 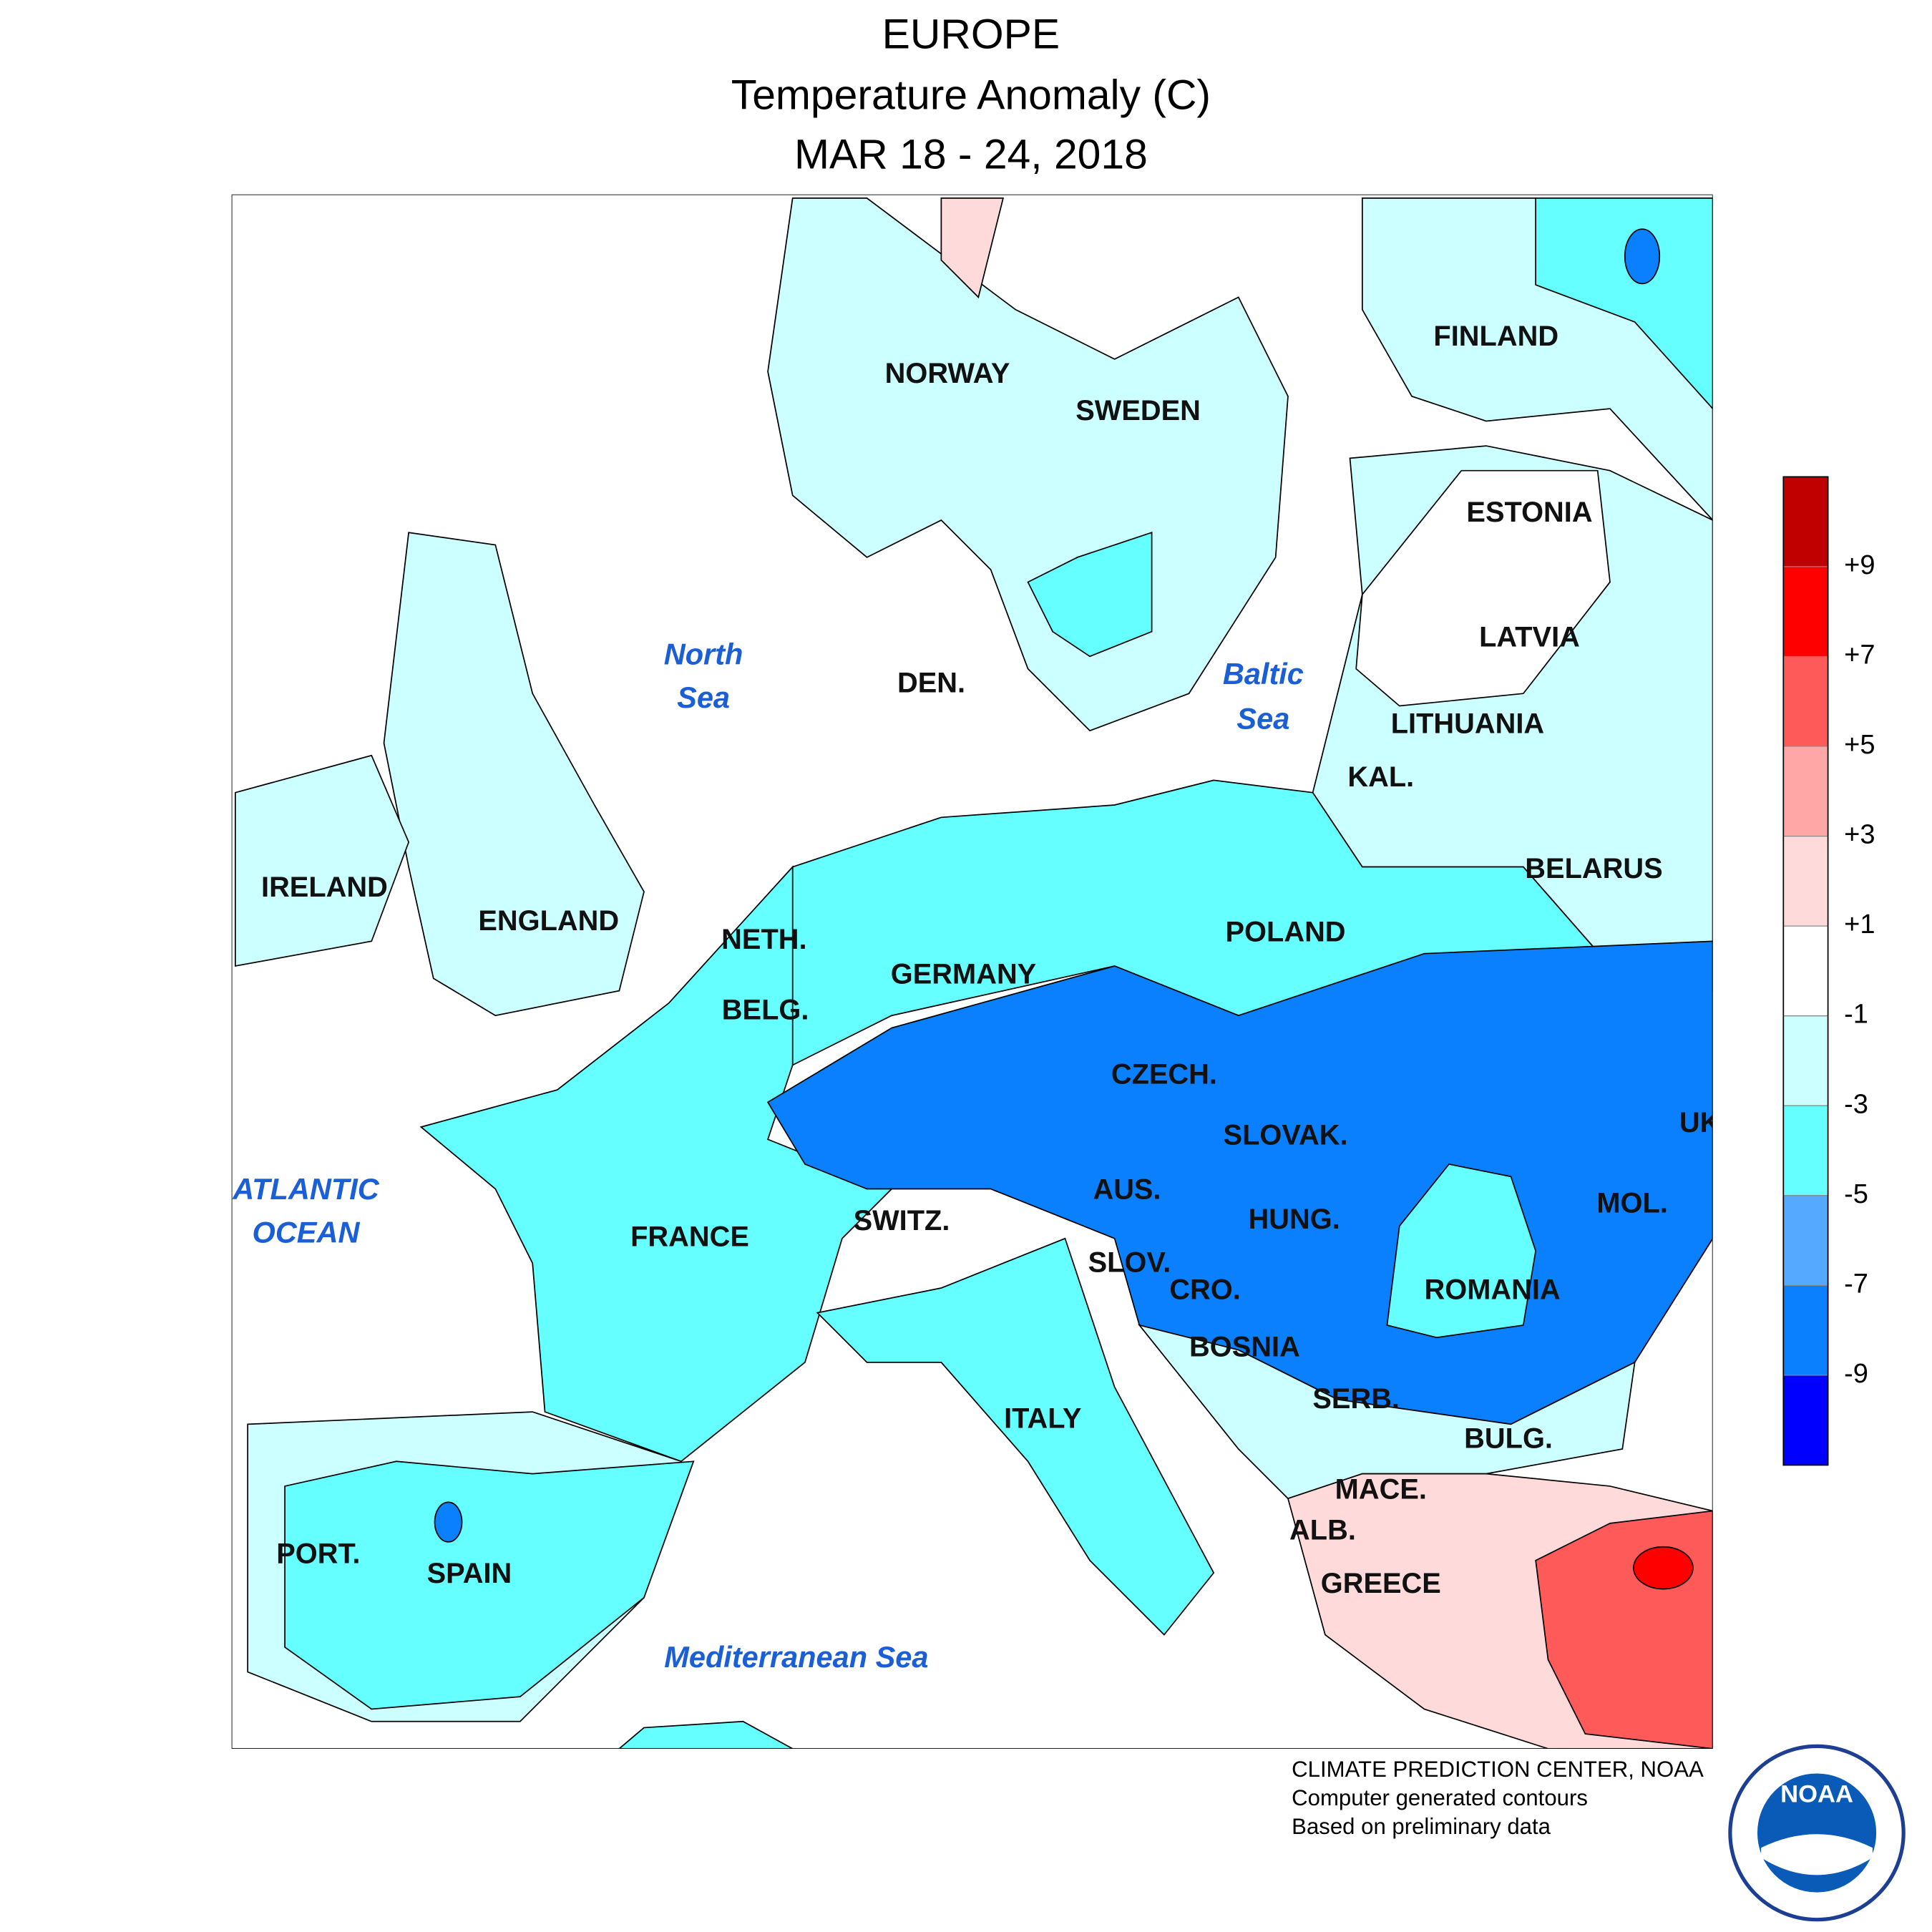 I want to click on logo-text: NOAA, so click(x=1816, y=1794).